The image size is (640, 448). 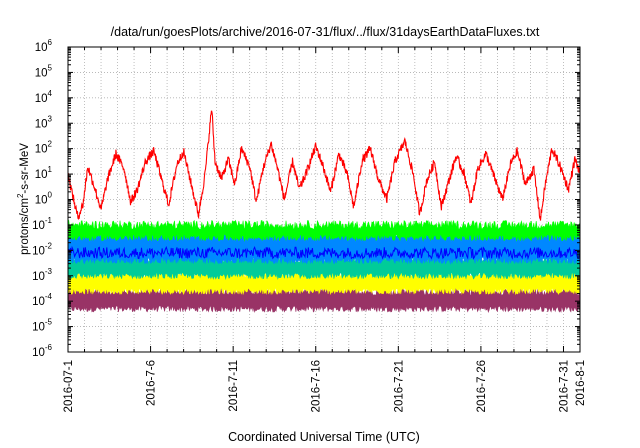 I want to click on y-tick-label: 10⁻³, so click(x=42, y=275).